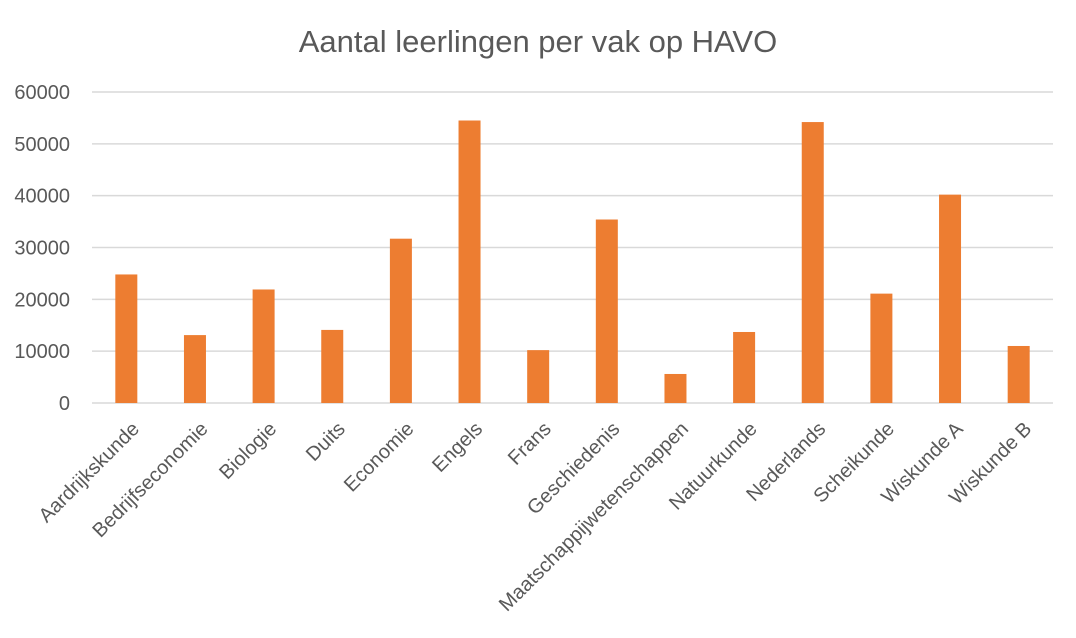  What do you see at coordinates (42, 197) in the screenshot?
I see `y-tick-label: 40000` at bounding box center [42, 197].